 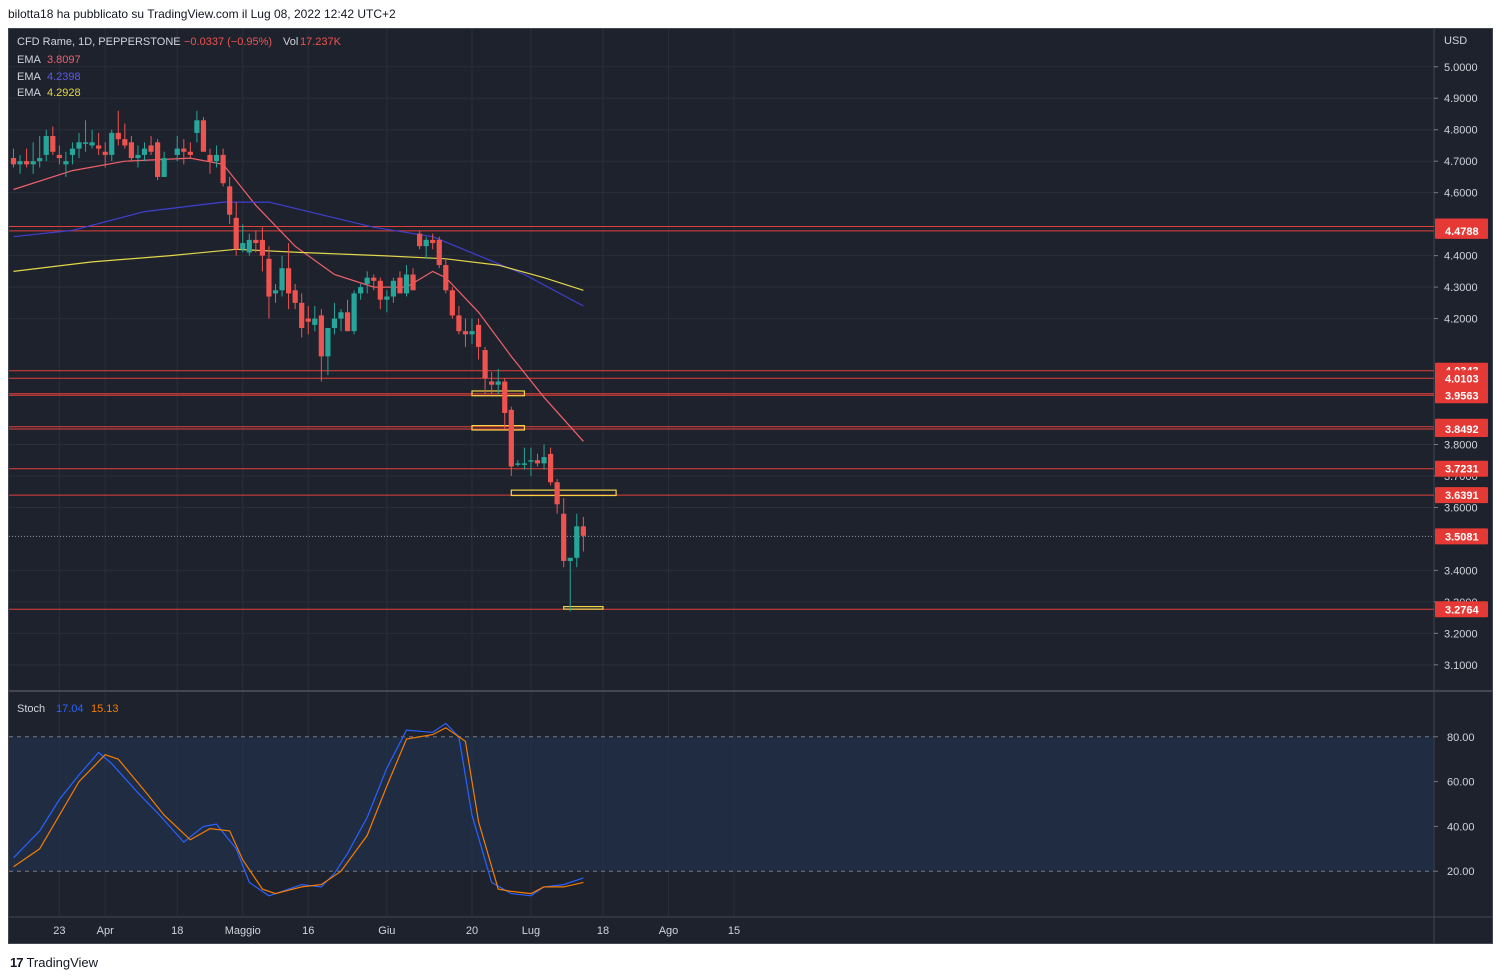 What do you see at coordinates (54, 962) in the screenshot?
I see `tradingview-logo: 17 TradingView` at bounding box center [54, 962].